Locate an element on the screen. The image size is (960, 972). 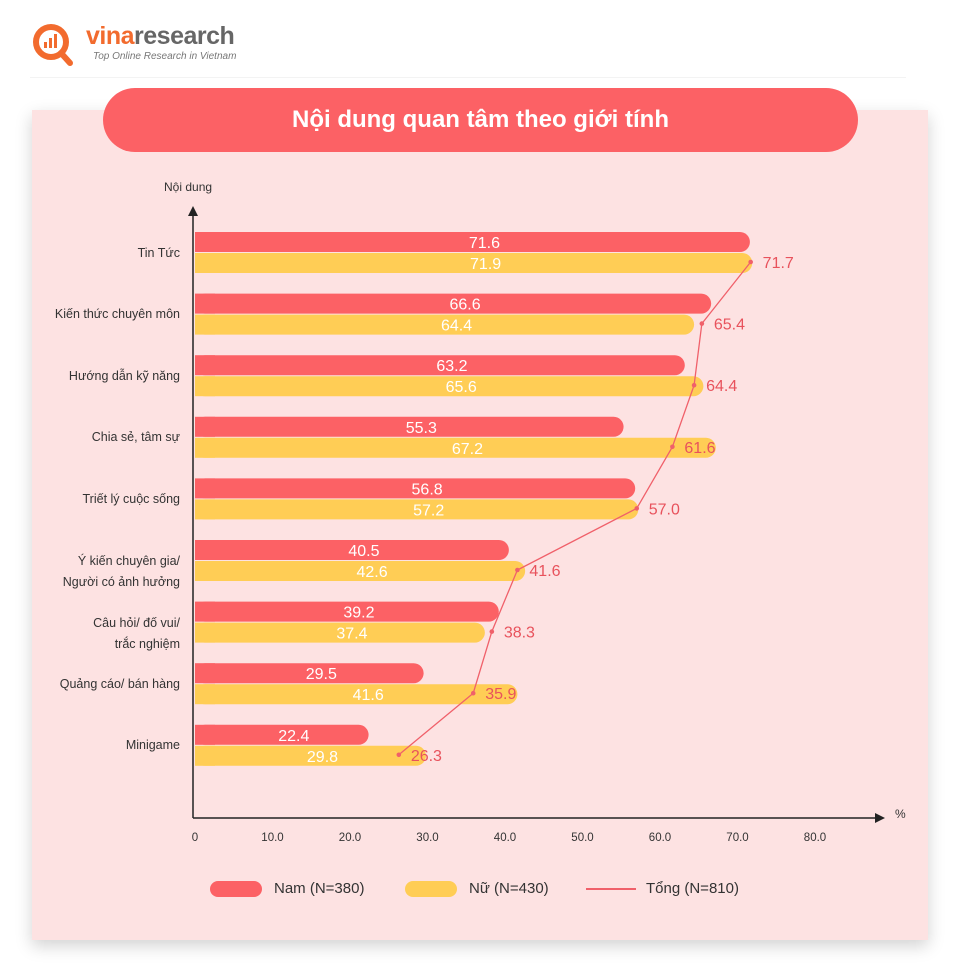
bar-nu-4-label: 57.2 is located at coordinates (428, 510).